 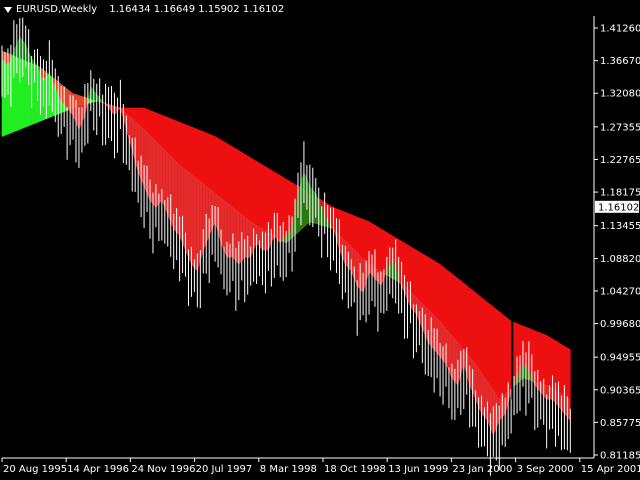 I want to click on symbol-label: EURUSD,Weekly, so click(x=57, y=9).